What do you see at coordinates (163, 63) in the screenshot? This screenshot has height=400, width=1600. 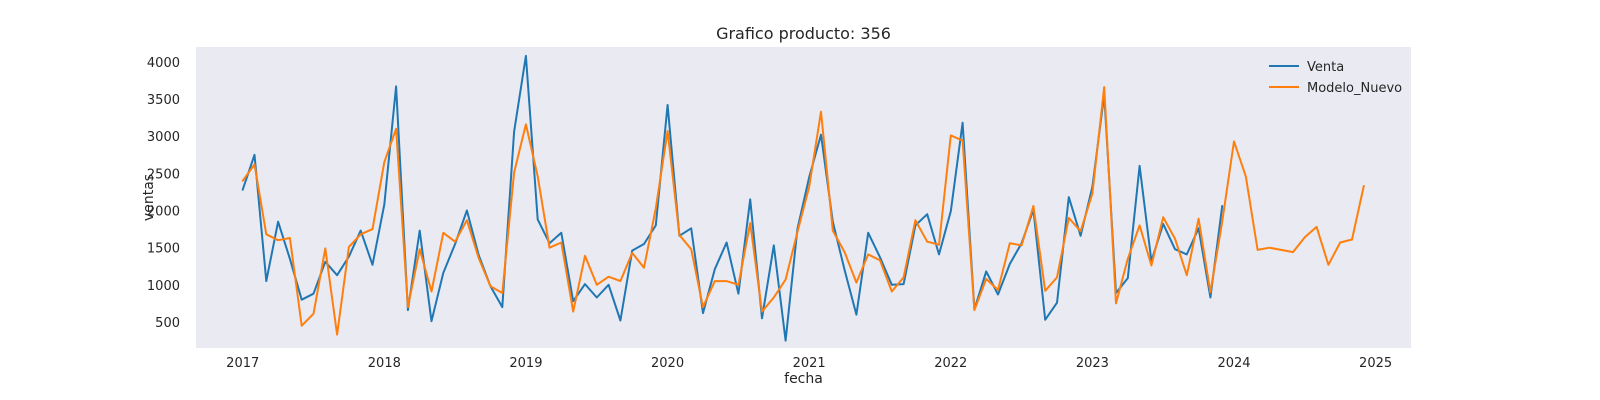 I see `y-tick-label: 4000` at bounding box center [163, 63].